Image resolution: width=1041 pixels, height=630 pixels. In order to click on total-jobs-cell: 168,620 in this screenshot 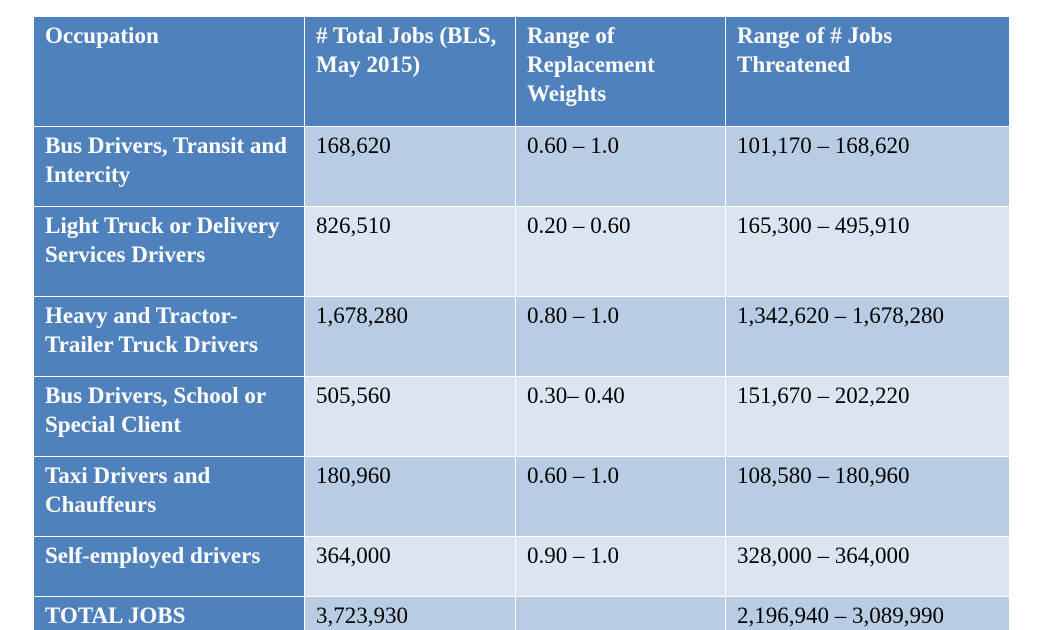, I will do `click(410, 166)`.